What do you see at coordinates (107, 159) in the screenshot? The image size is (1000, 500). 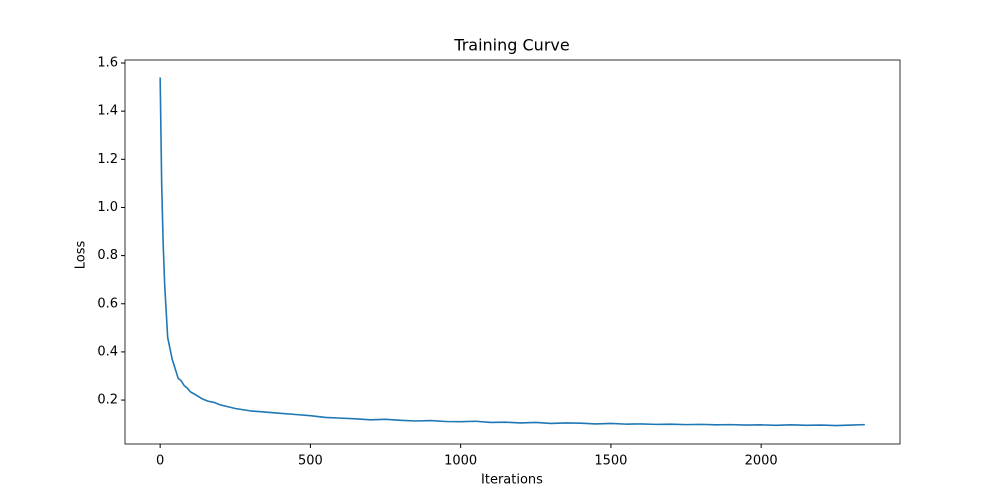 I see `y-tick-label: 1.2` at bounding box center [107, 159].